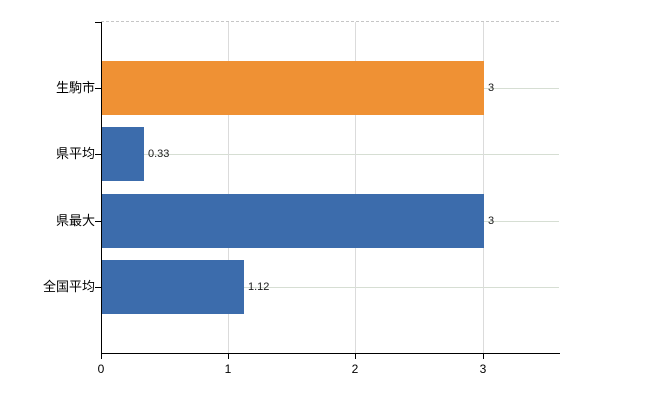 This screenshot has height=400, width=650. What do you see at coordinates (228, 369) in the screenshot?
I see `x-tick-label-1: 1` at bounding box center [228, 369].